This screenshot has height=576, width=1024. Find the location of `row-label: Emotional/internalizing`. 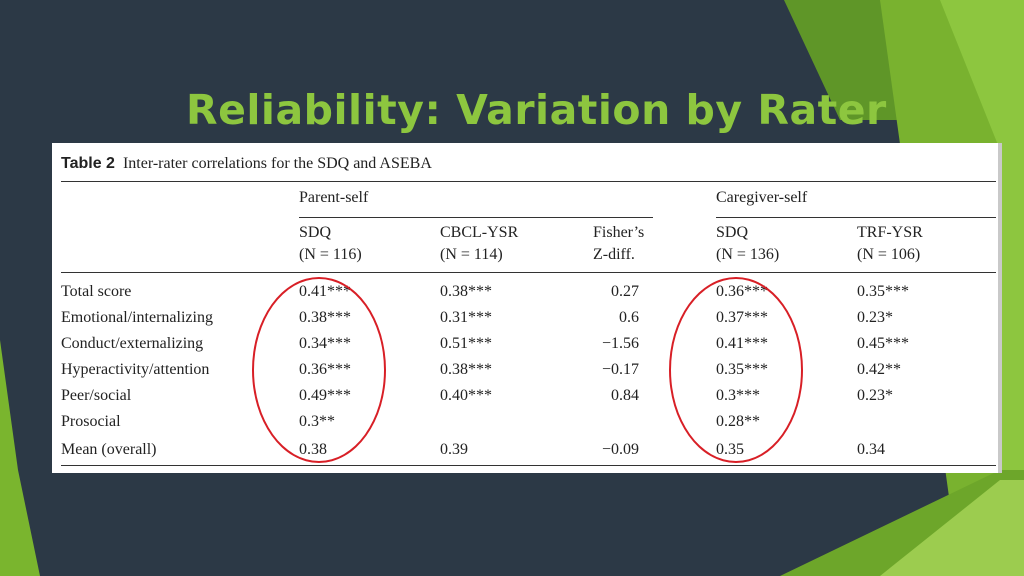

row-label: Emotional/internalizing is located at coordinates (137, 317).